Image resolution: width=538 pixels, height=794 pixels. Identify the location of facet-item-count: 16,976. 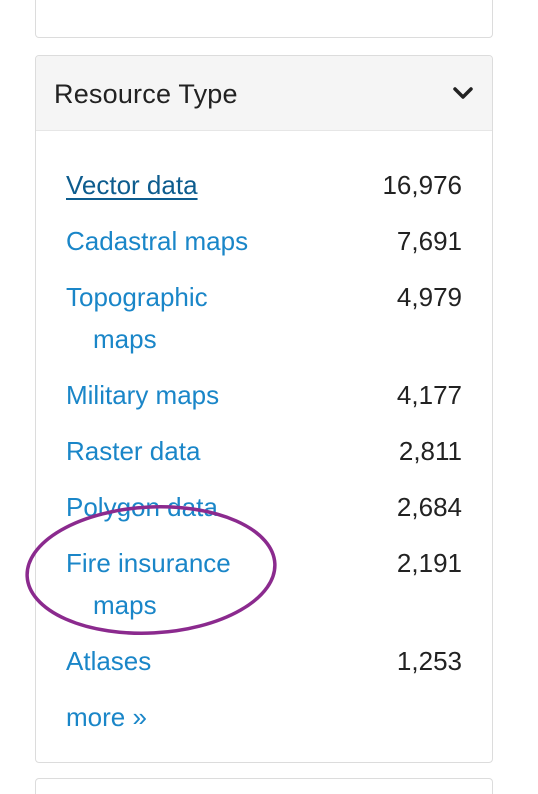
(422, 185).